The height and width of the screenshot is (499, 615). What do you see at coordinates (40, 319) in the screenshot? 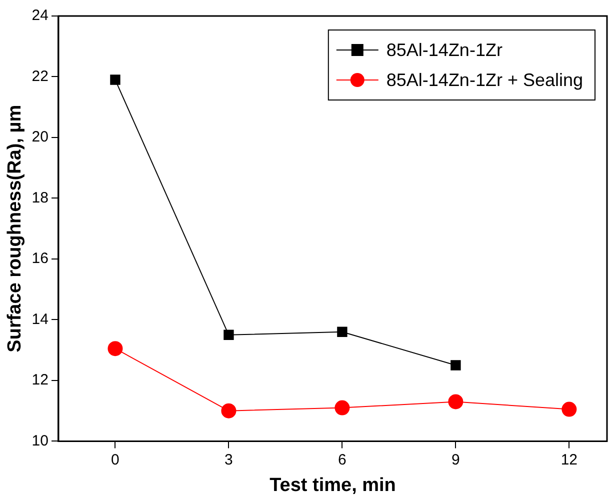
I see `y-tick-label: 14` at bounding box center [40, 319].